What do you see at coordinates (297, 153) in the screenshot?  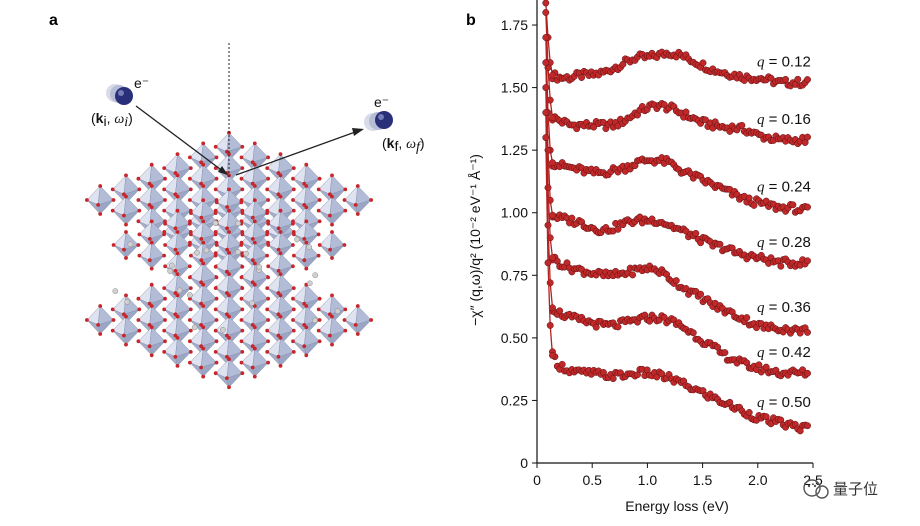 I see `outgoing-beam-arrow` at bounding box center [297, 153].